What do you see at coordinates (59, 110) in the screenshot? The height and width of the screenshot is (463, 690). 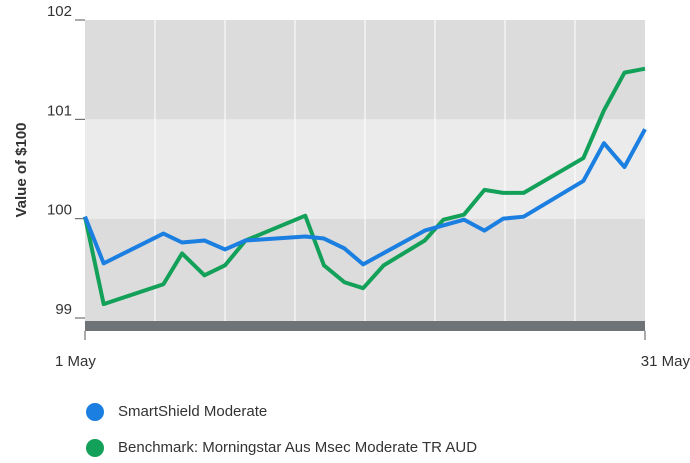 I see `y-tick-label: 101` at bounding box center [59, 110].